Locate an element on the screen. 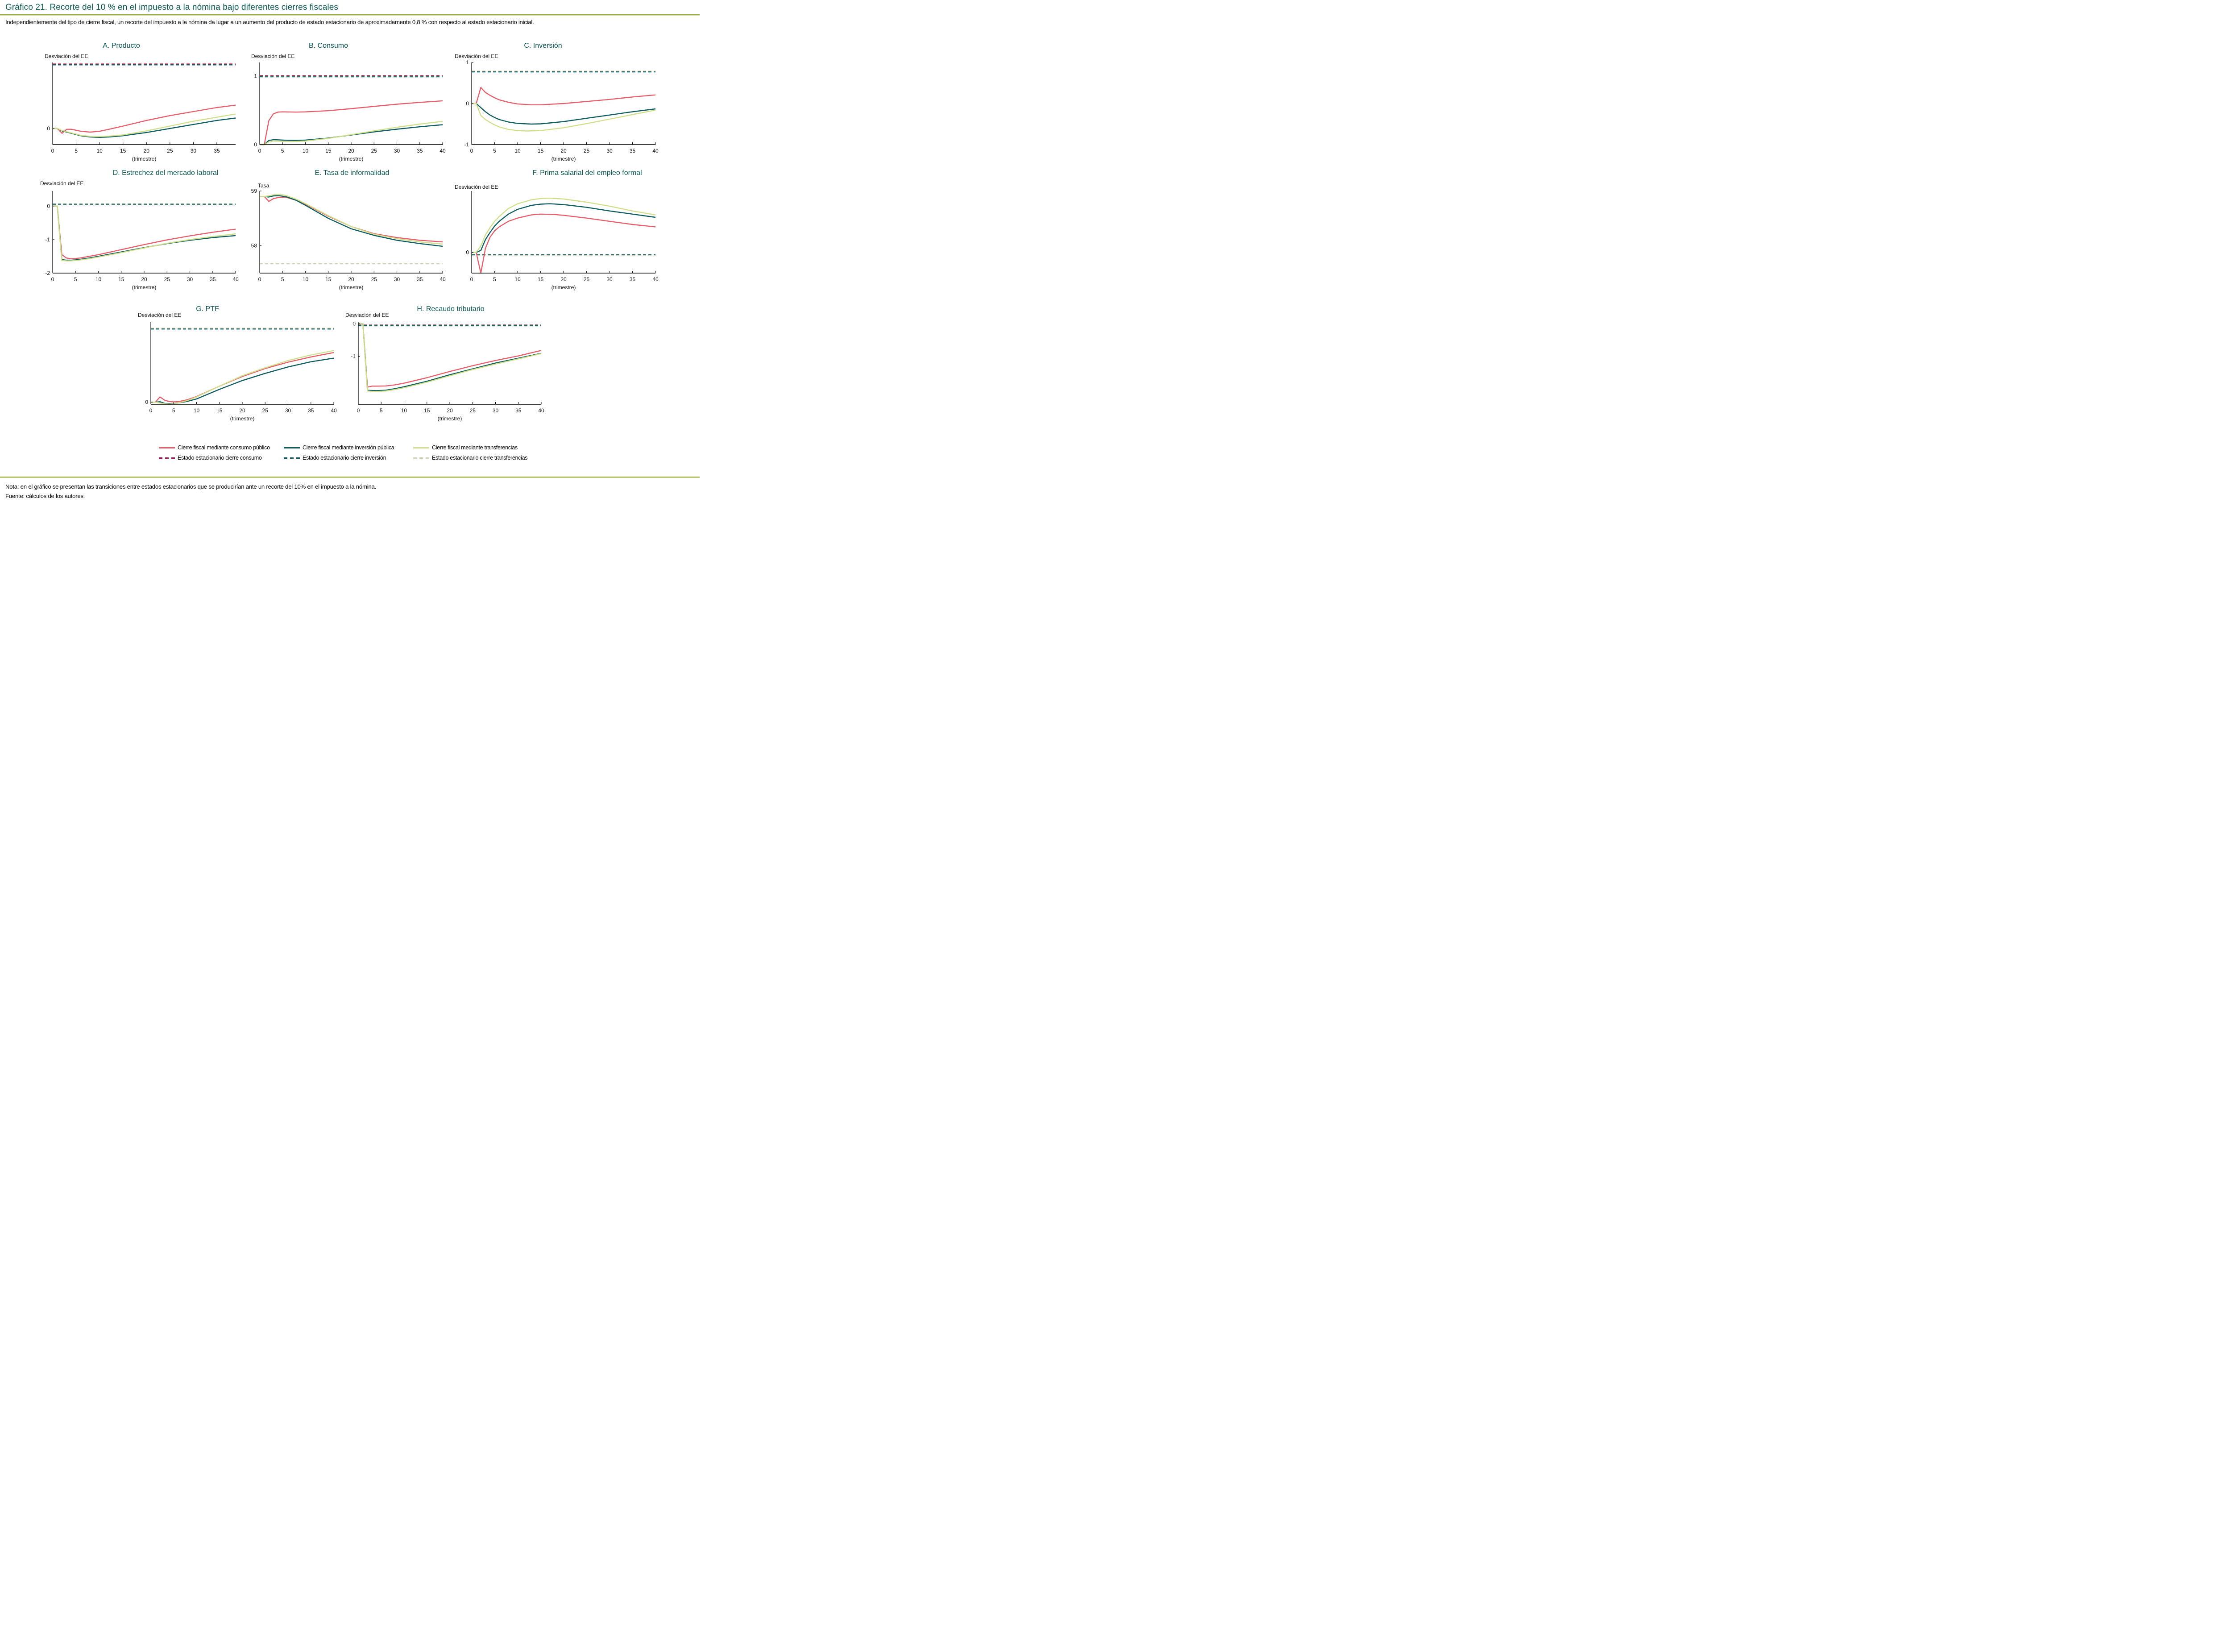  legend-label: Cierre fiscal mediante inversión pública is located at coordinates (348, 448).